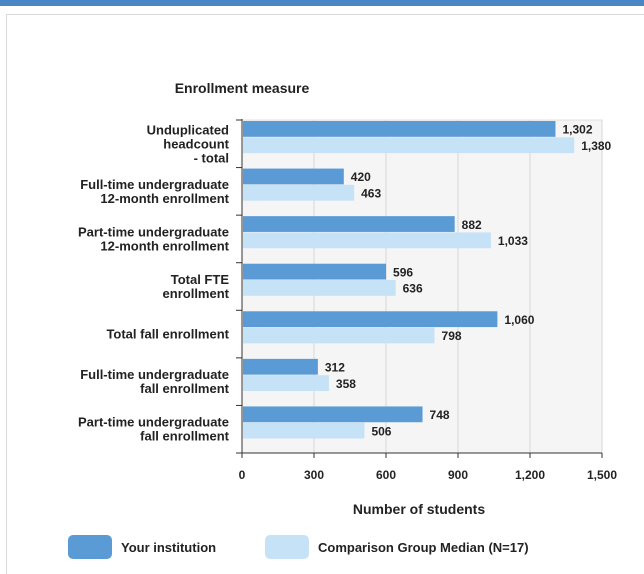  I want to click on category-label: - total, so click(211, 157).